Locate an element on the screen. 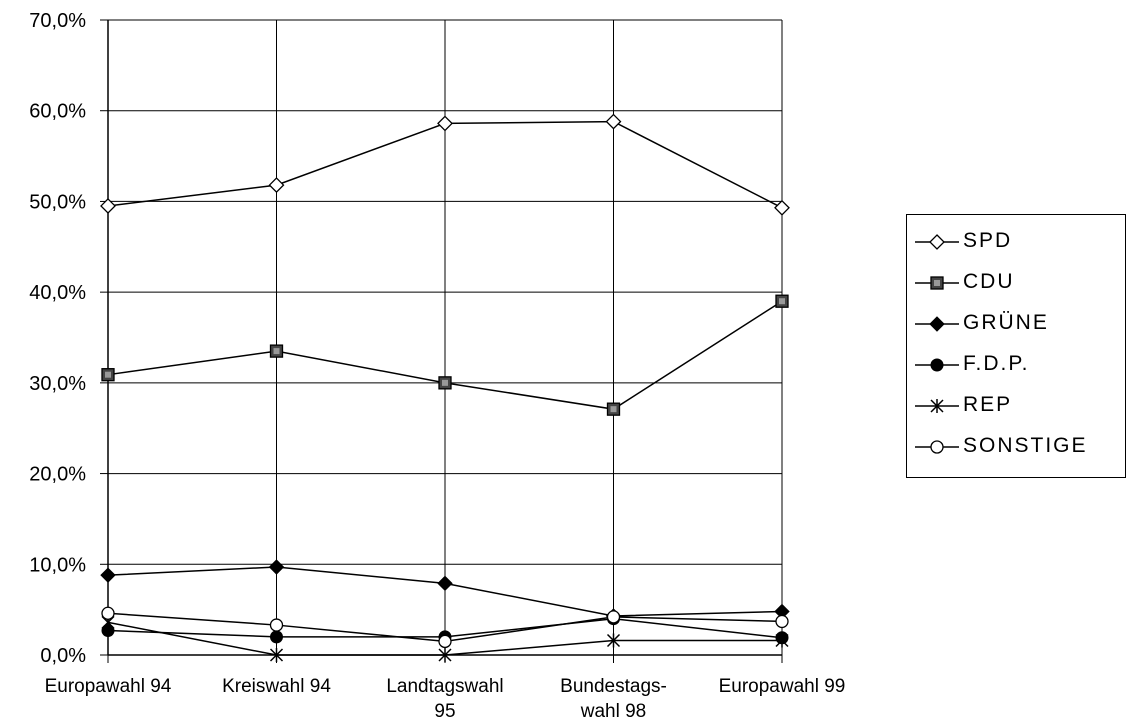 This screenshot has width=1131, height=726. y-tick-label: 20,0% is located at coordinates (57, 475).